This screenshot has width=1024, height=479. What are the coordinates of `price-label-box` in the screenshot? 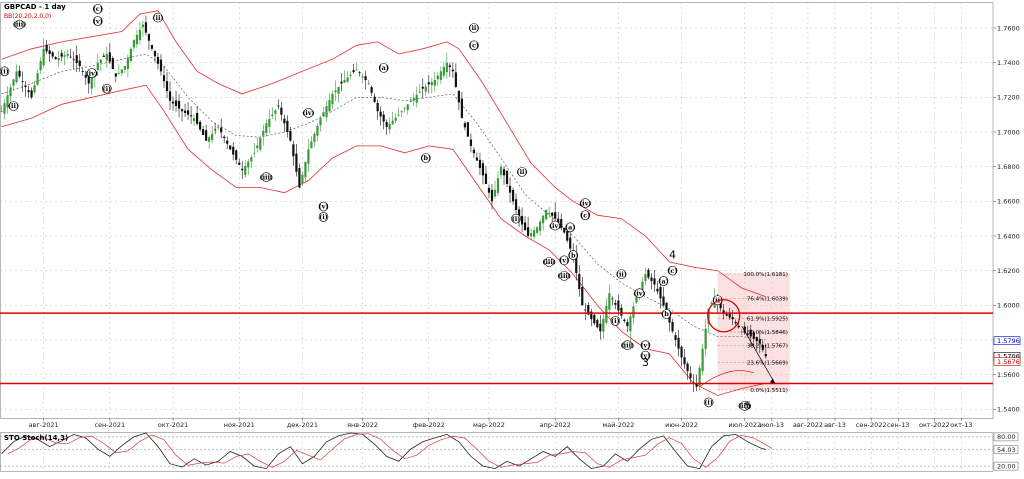 It's located at (1007, 340).